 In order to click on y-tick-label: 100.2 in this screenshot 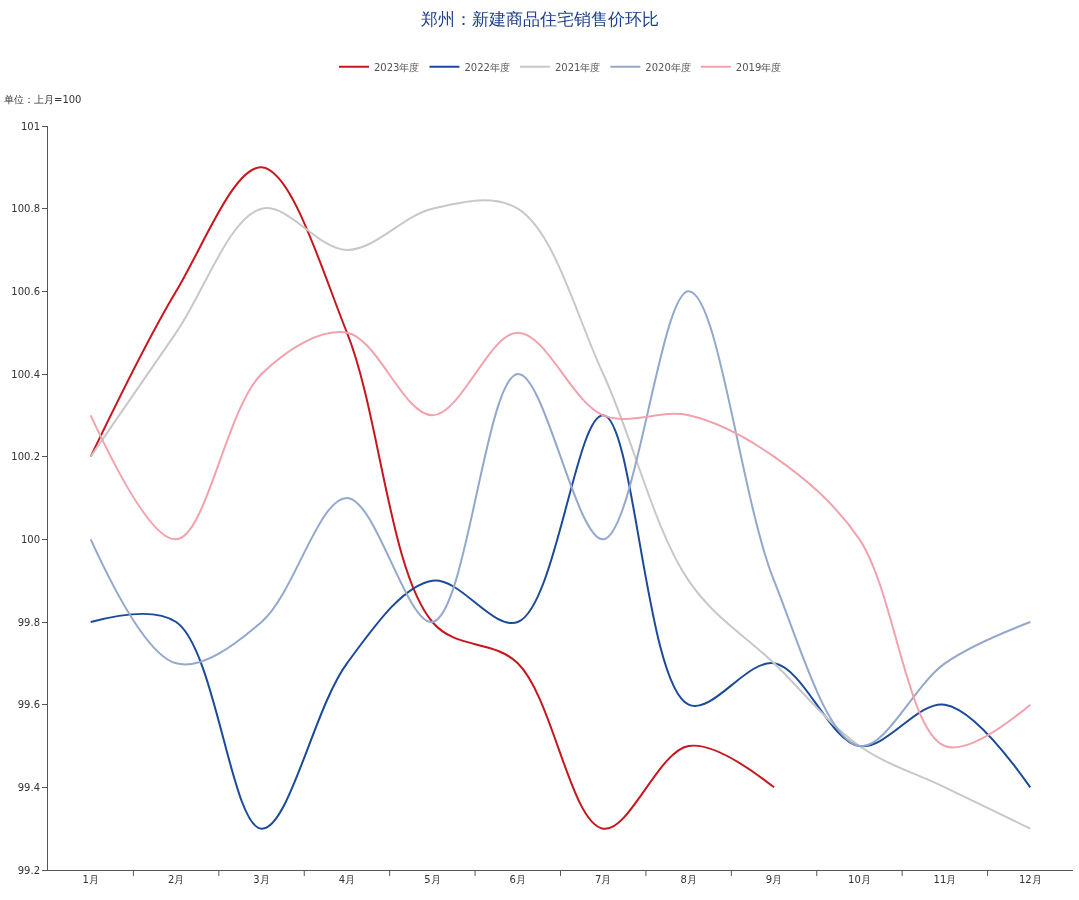, I will do `click(25, 457)`.